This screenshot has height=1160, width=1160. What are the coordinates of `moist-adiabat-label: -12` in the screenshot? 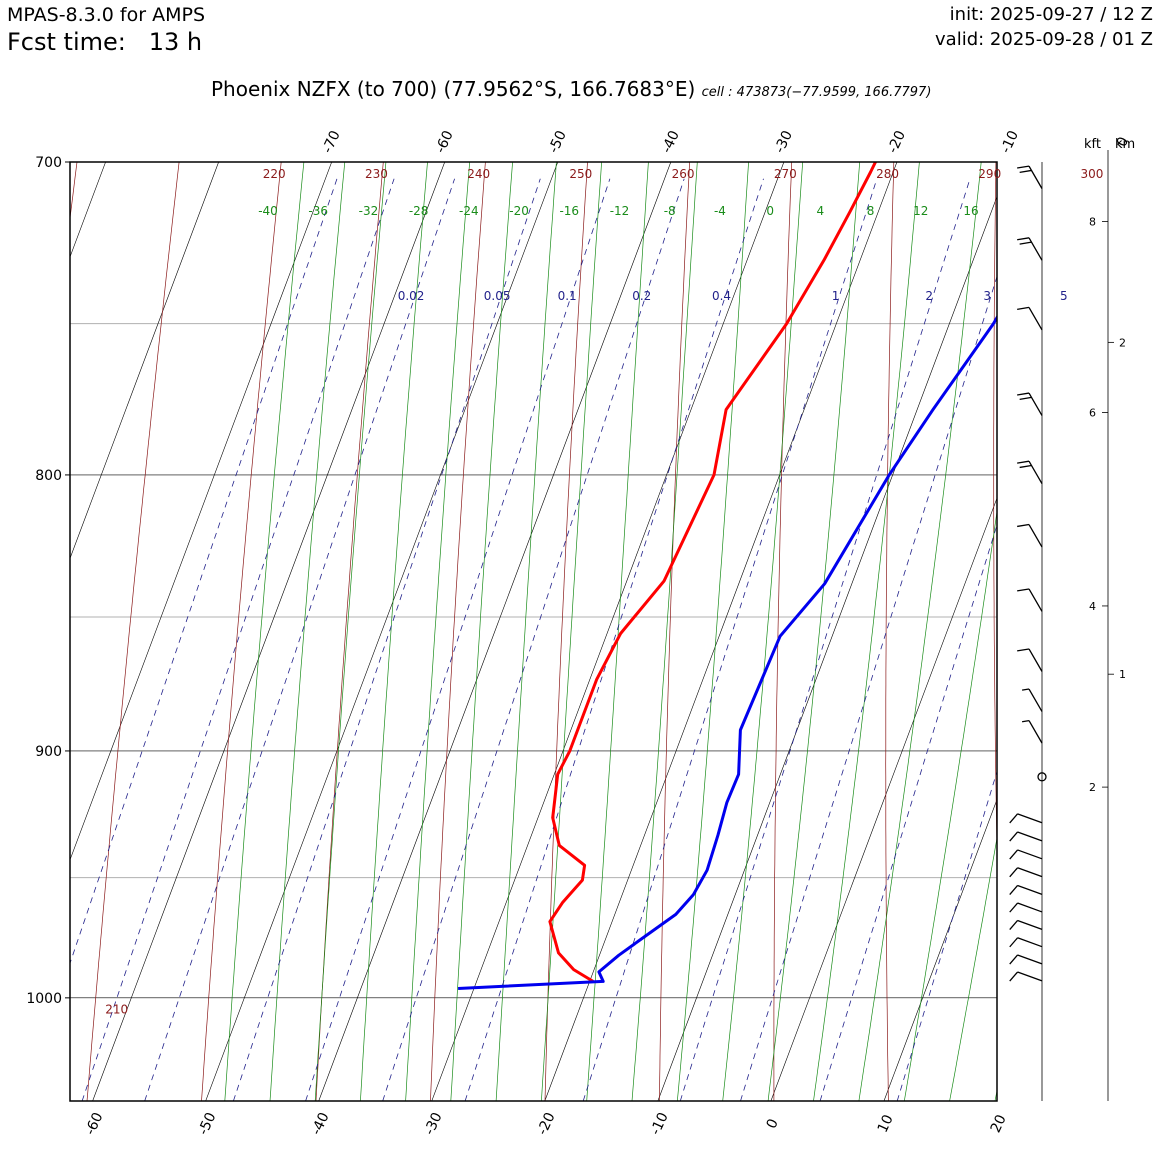 It's located at (620, 211).